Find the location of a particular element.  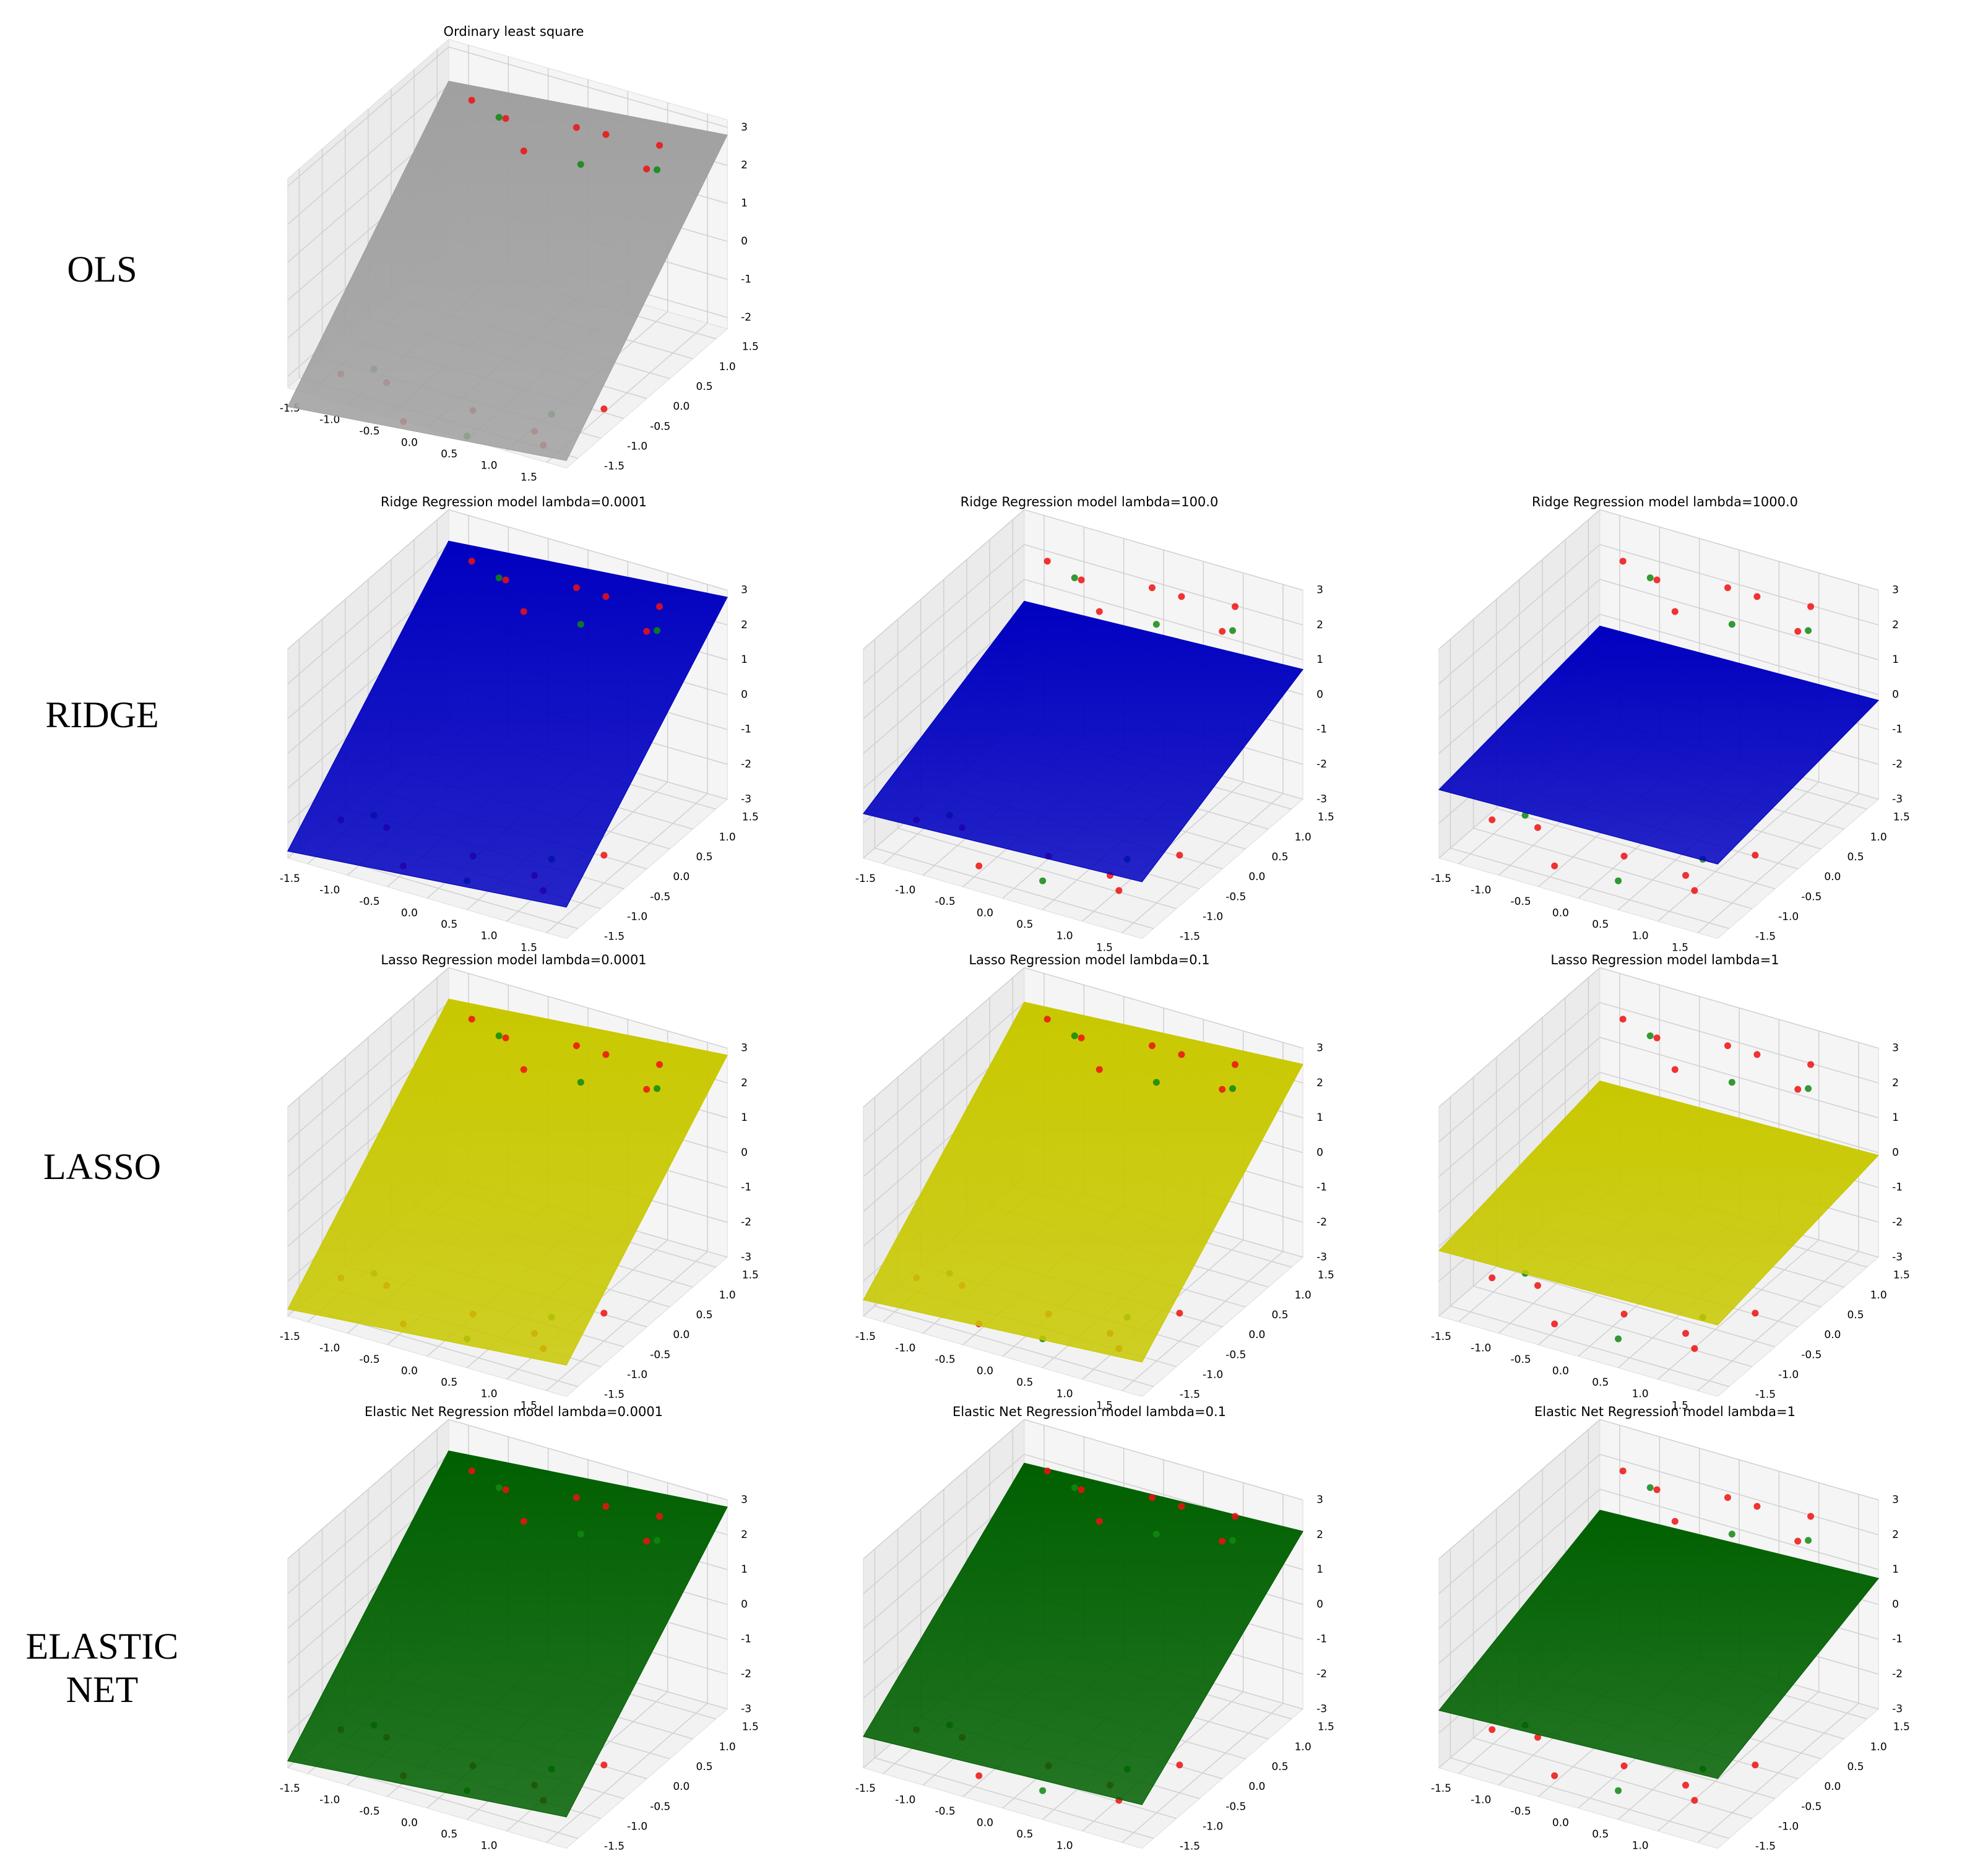

chart-title: Ordinary least square is located at coordinates (514, 31).